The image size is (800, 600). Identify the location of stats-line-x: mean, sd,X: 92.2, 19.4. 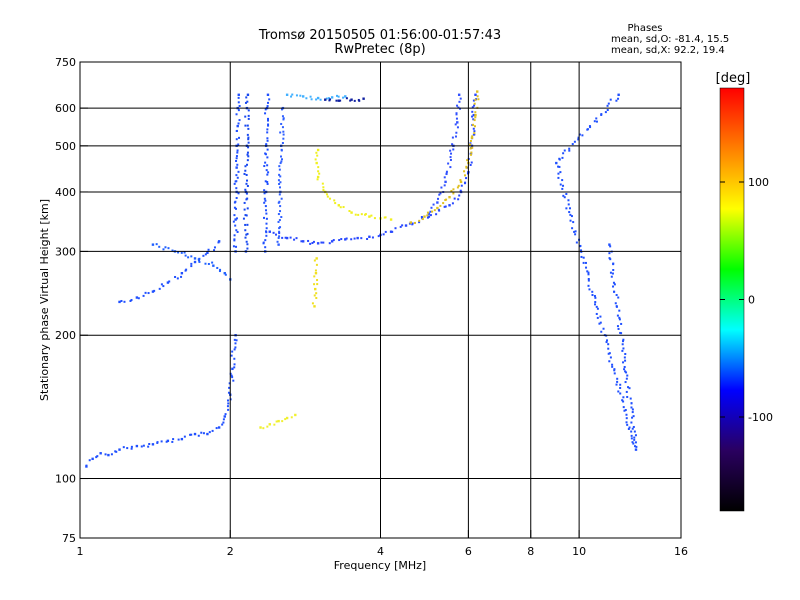
(668, 50).